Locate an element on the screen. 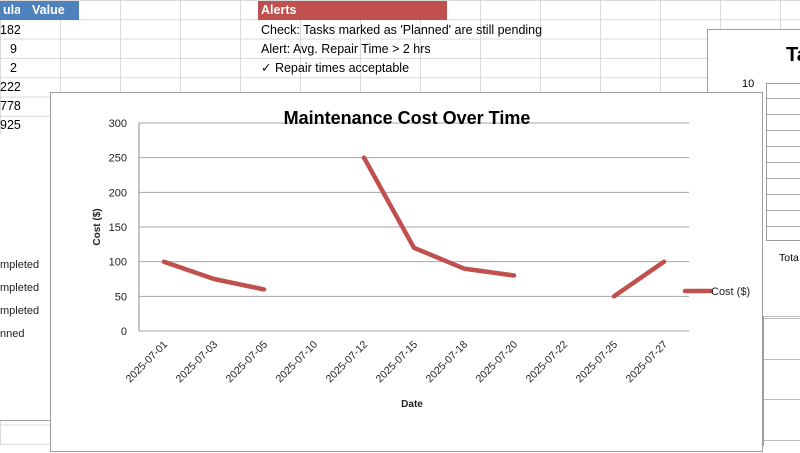 This screenshot has width=800, height=453. x-tick-label: 2025-07-01 is located at coordinates (147, 362).